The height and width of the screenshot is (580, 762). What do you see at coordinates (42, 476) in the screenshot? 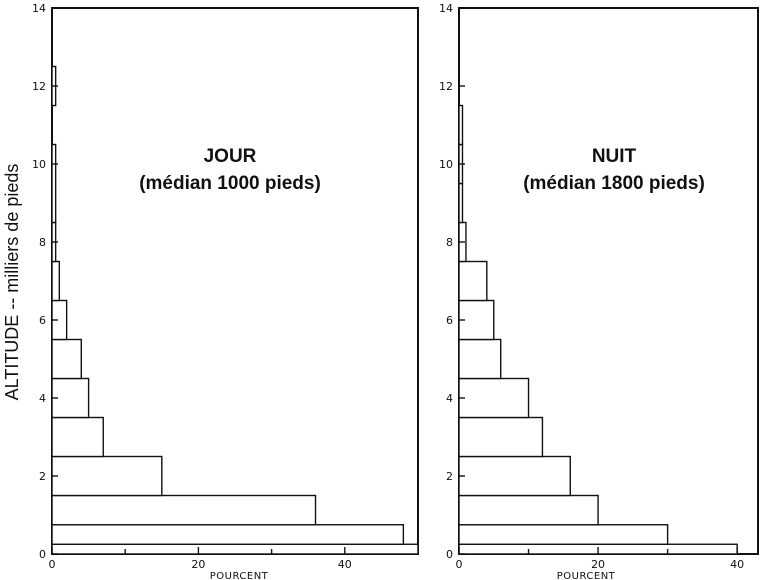
I see `y-tick-label-jour-2: 2` at bounding box center [42, 476].